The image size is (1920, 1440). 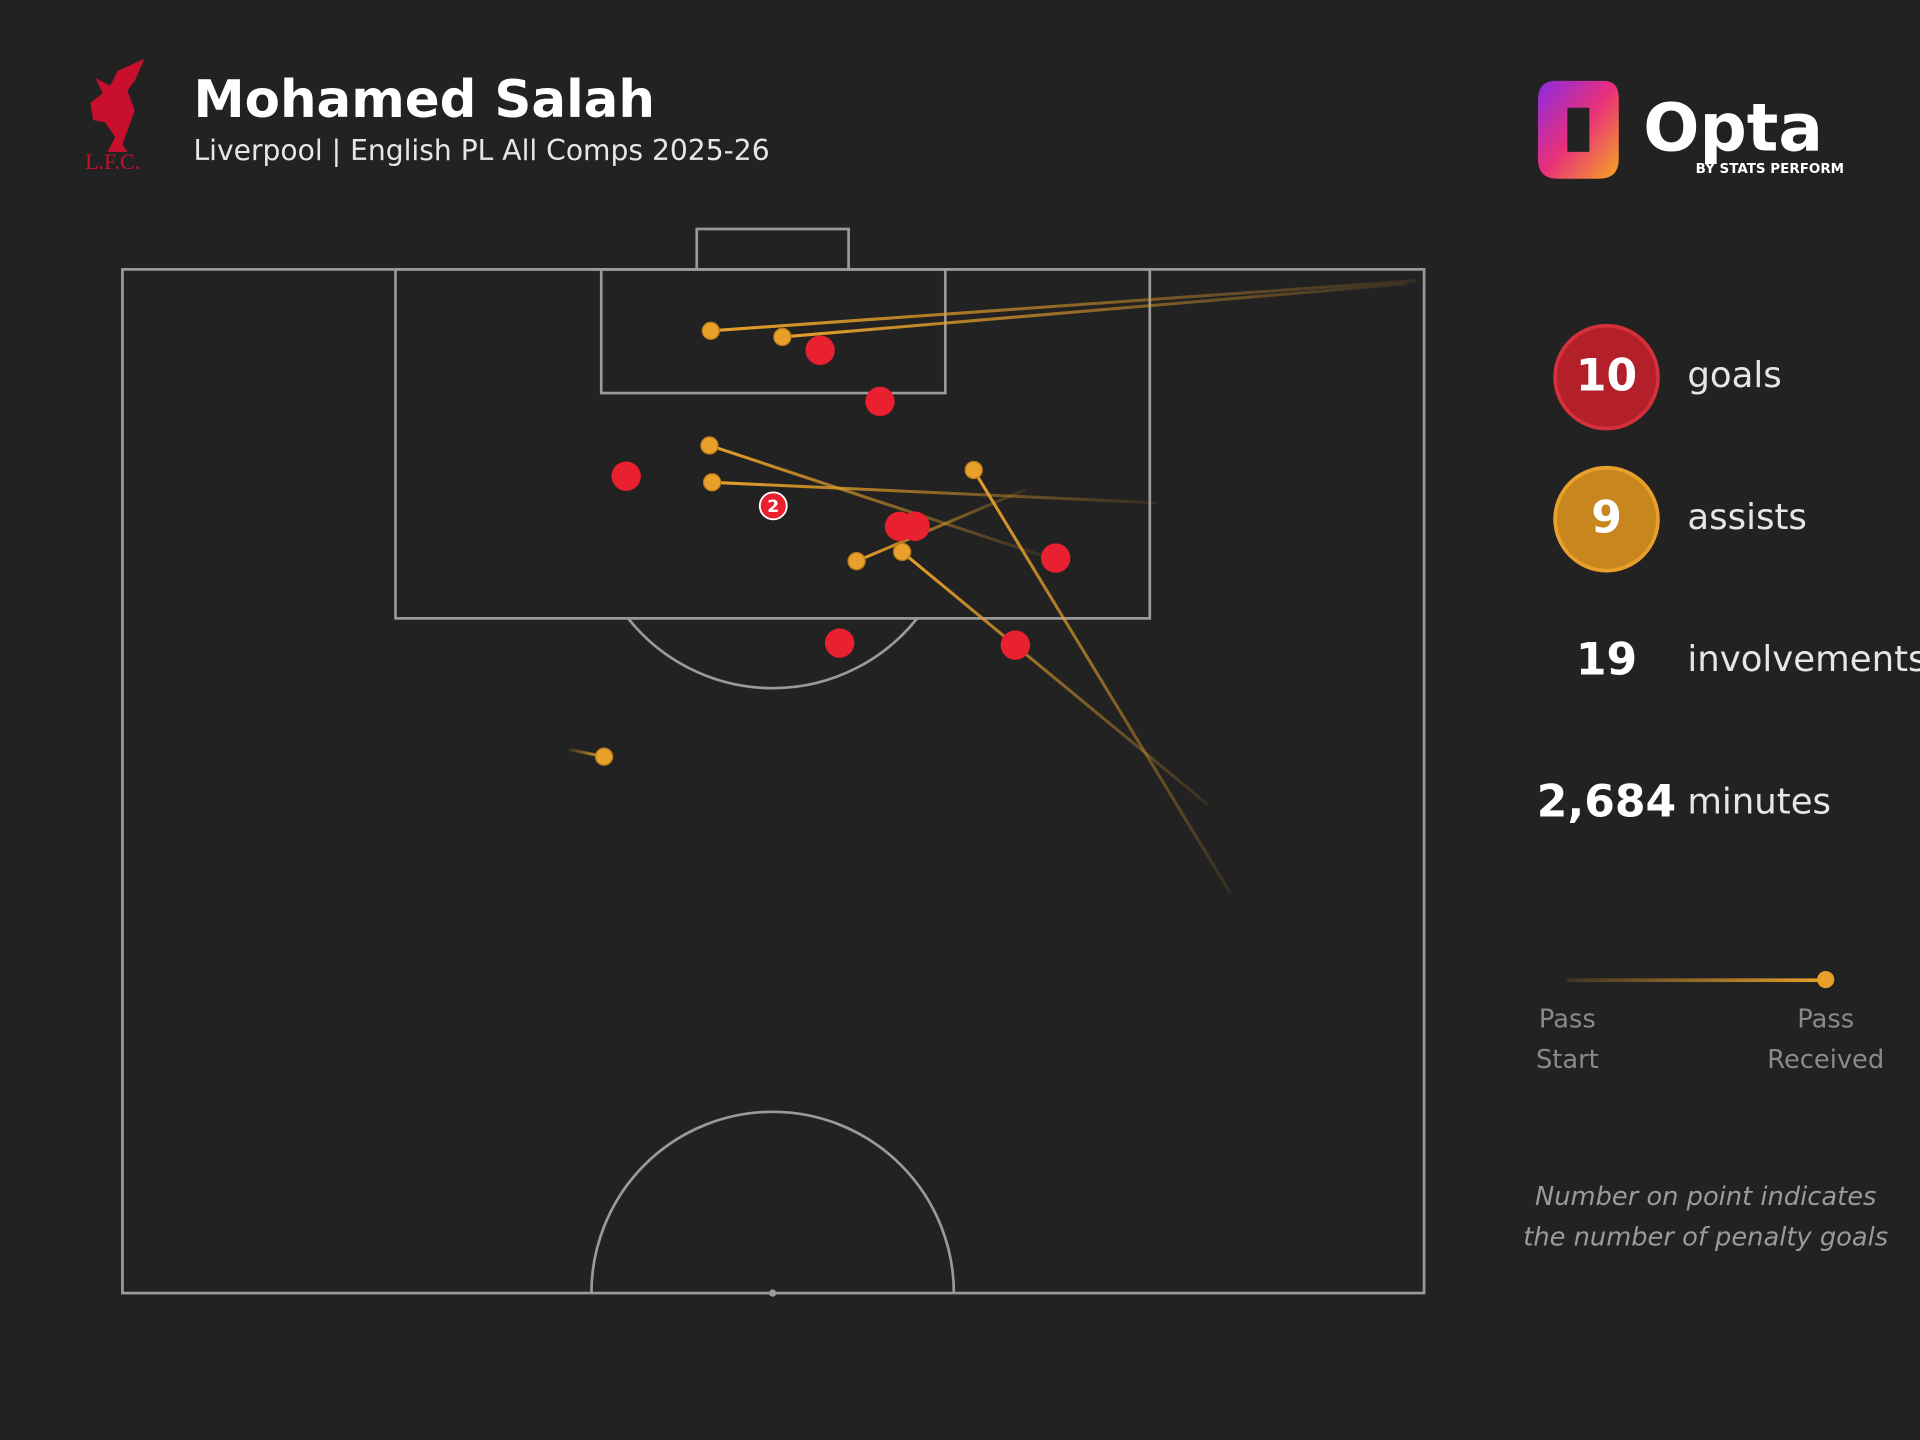 I want to click on legend-dot, so click(x=1826, y=980).